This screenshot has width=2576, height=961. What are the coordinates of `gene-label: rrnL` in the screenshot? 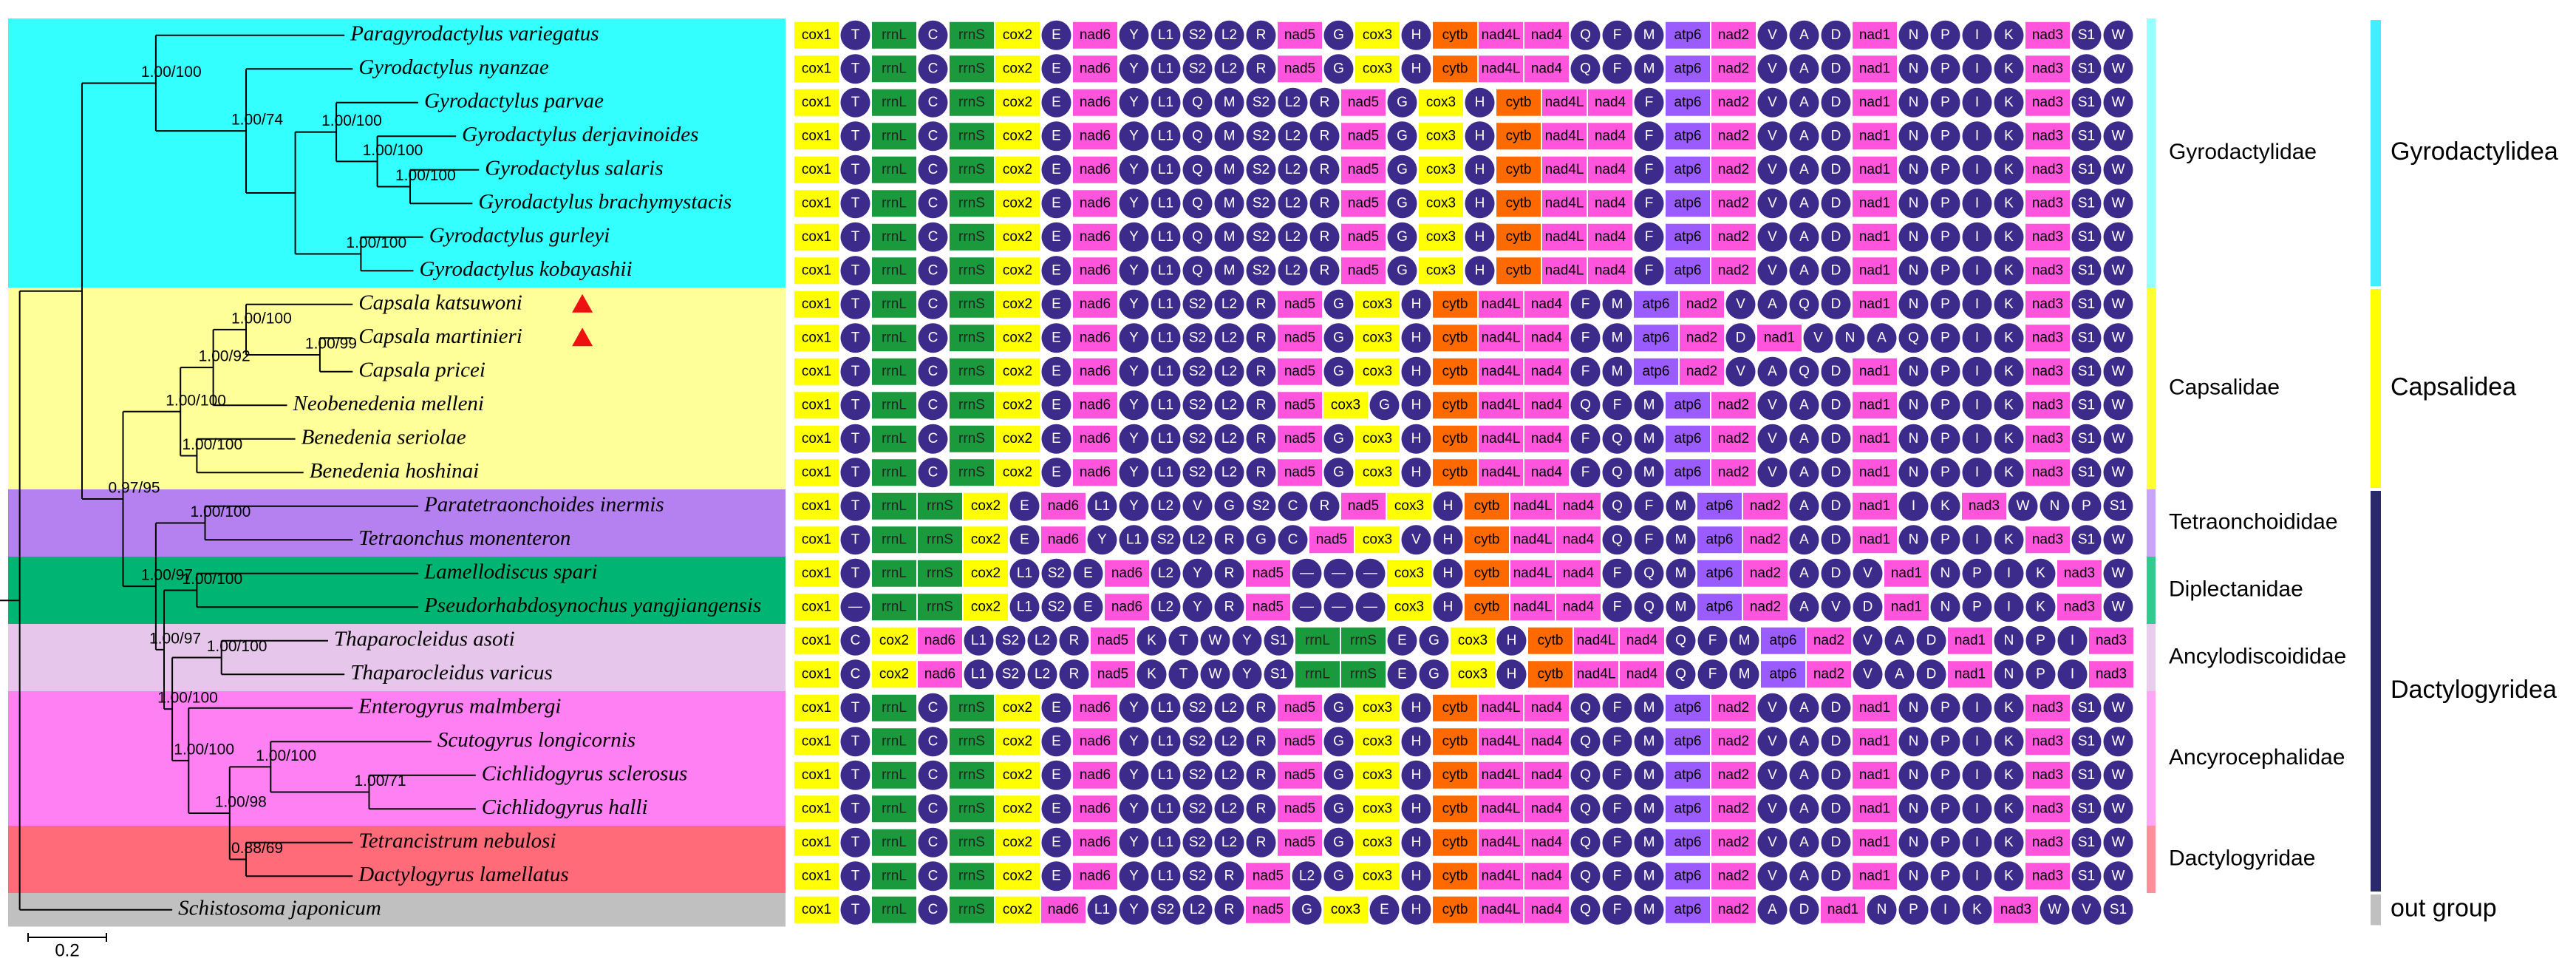 It's located at (894, 574).